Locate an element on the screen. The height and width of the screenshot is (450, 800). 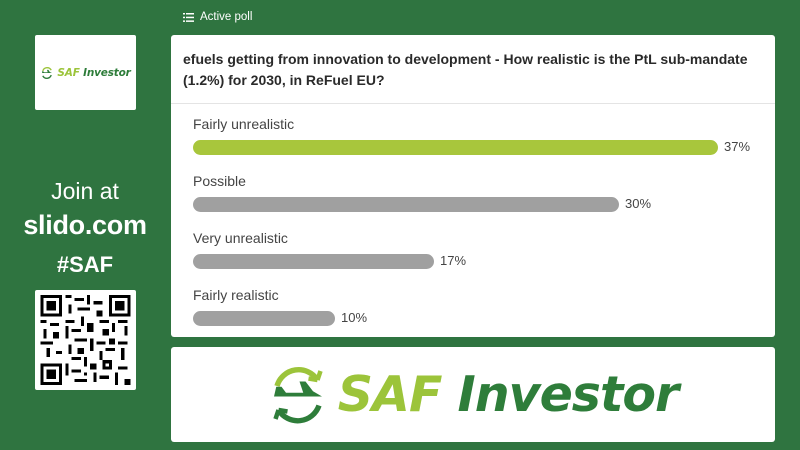
result-percent: 37% is located at coordinates (737, 146).